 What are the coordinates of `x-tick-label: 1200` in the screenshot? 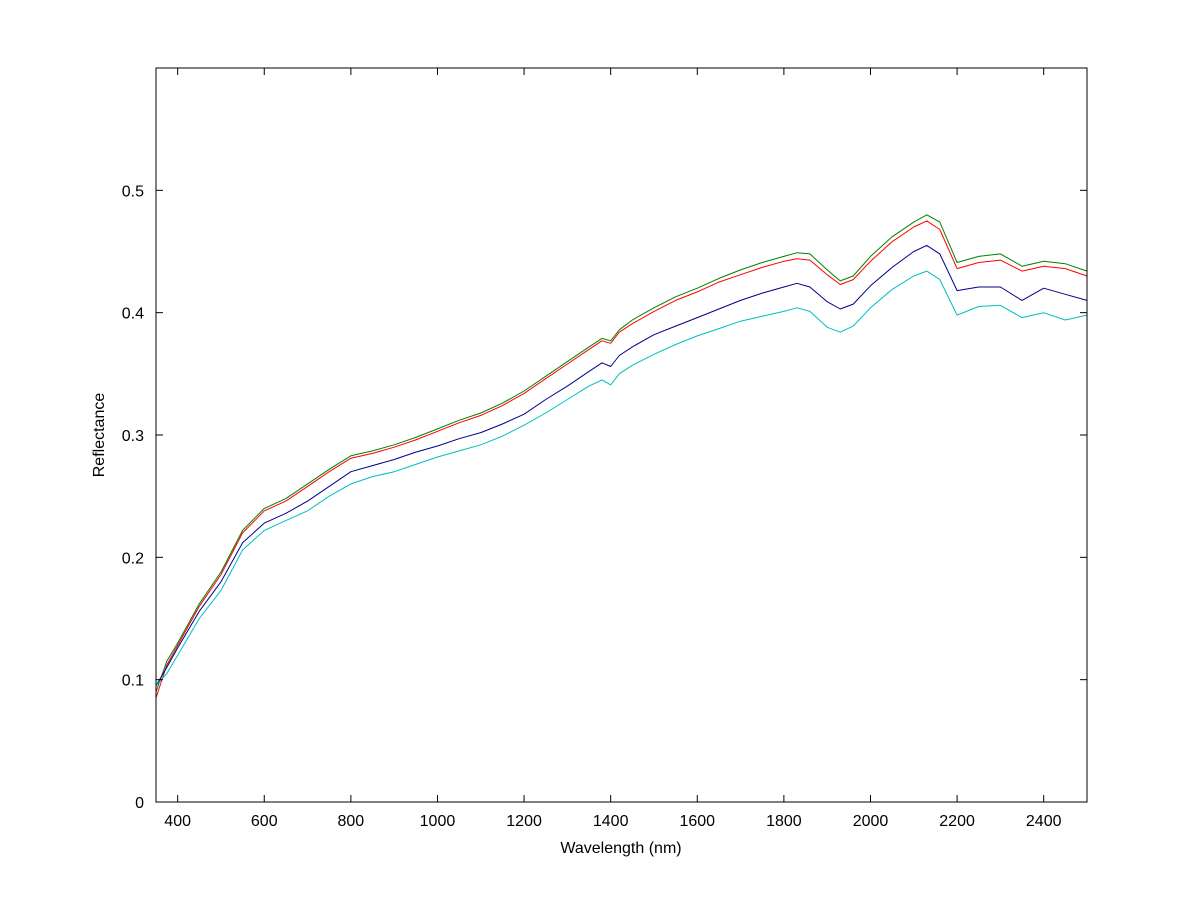 It's located at (524, 821).